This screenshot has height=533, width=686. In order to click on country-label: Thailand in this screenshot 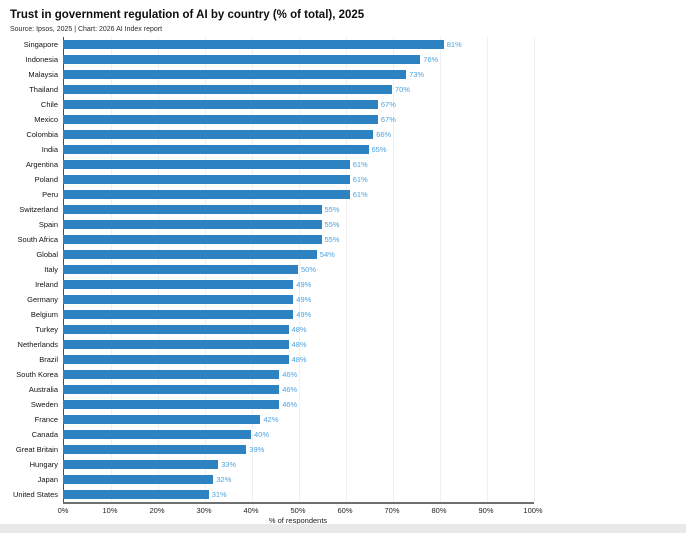, I will do `click(43, 89)`.